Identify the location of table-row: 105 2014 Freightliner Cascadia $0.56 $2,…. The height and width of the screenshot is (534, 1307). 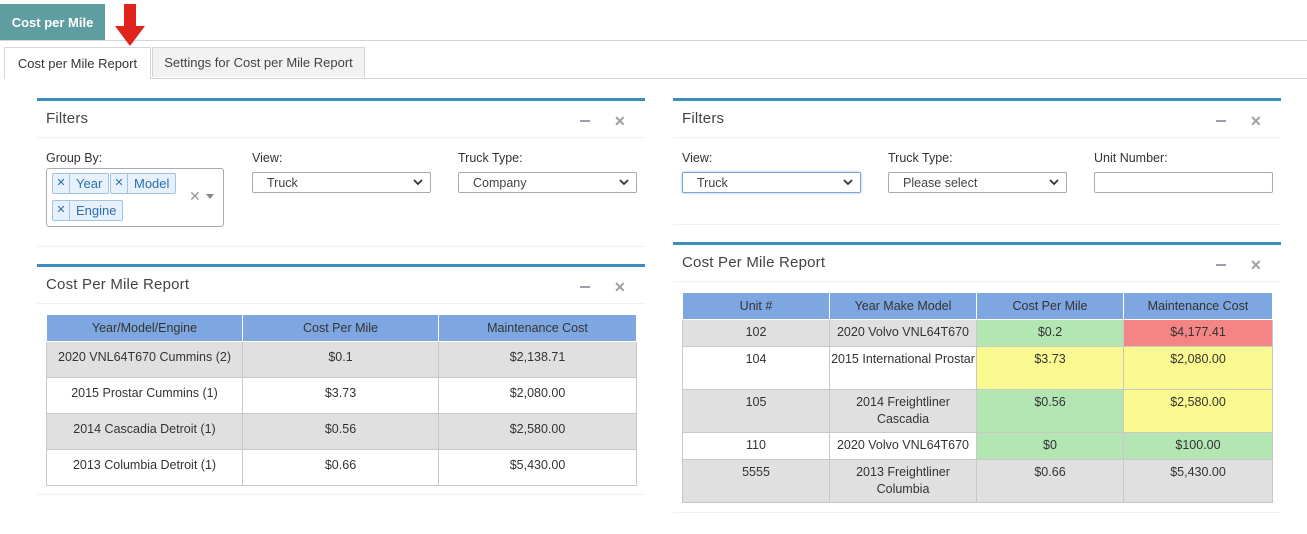
(977, 411).